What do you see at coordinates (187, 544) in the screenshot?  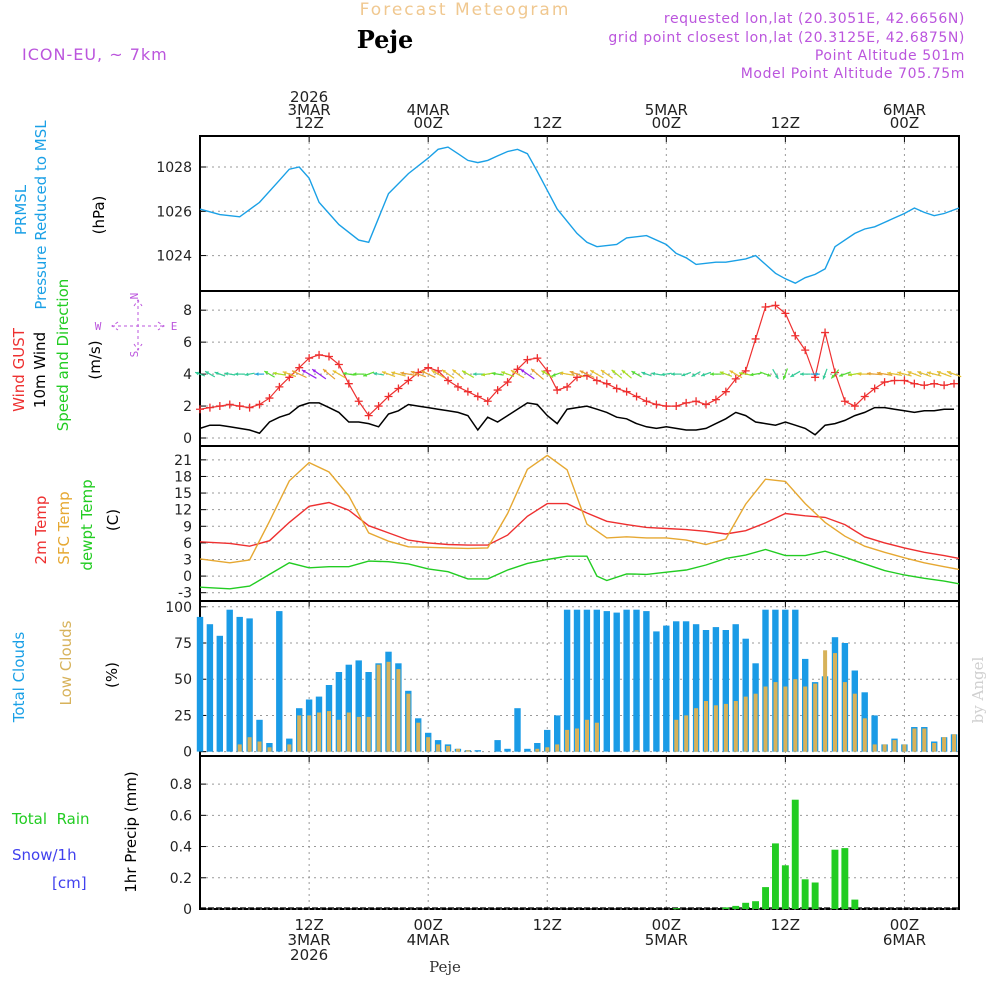 I see `temperature-ytick-label: 6` at bounding box center [187, 544].